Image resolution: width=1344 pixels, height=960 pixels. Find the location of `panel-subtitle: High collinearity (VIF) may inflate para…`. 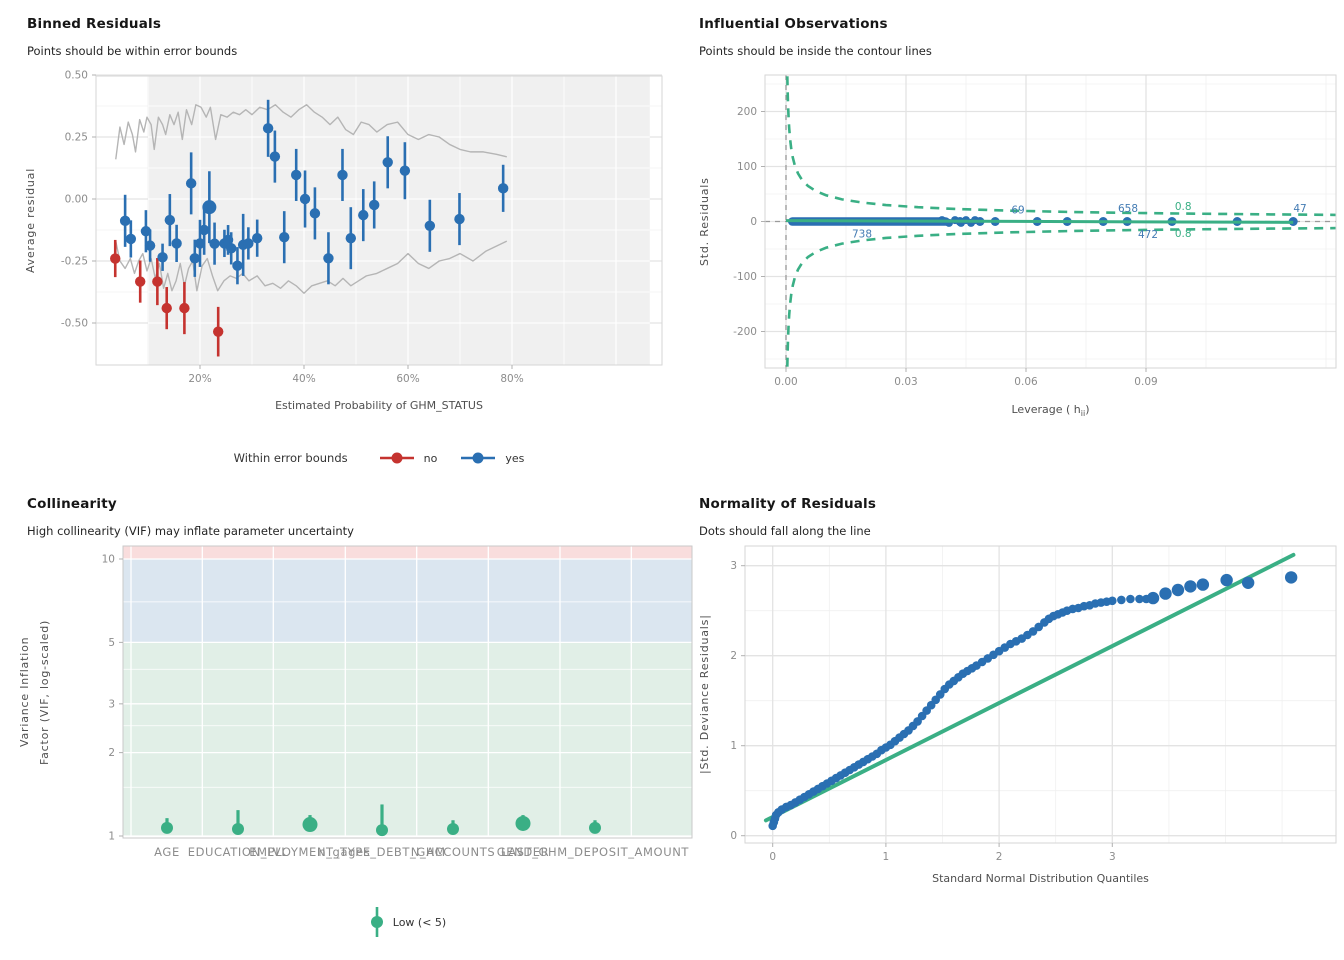

panel-subtitle: High collinearity (VIF) may inflate para… is located at coordinates (190, 531).